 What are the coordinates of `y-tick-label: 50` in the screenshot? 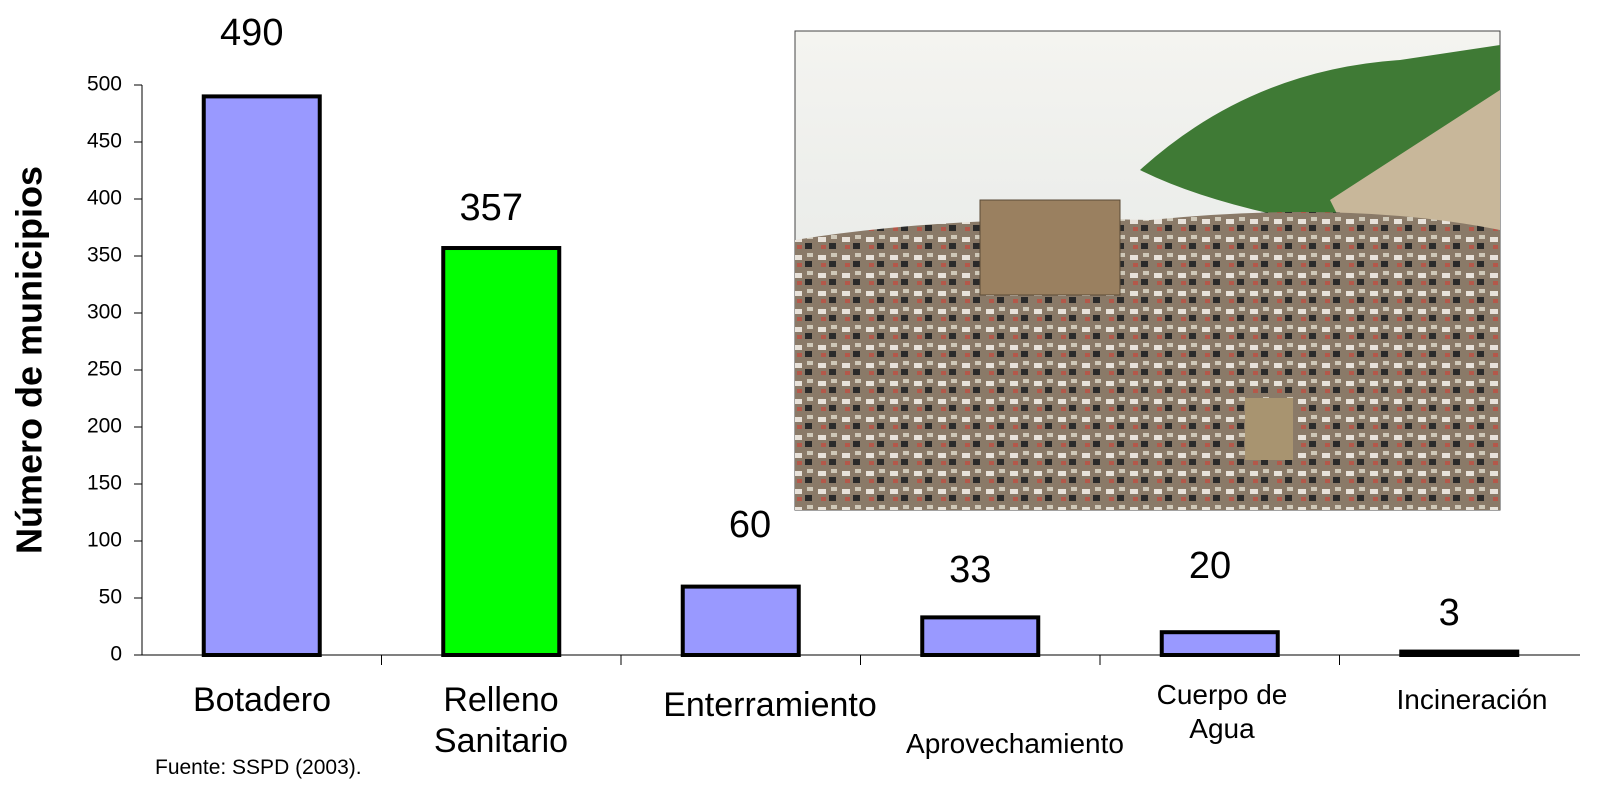 It's located at (110, 597).